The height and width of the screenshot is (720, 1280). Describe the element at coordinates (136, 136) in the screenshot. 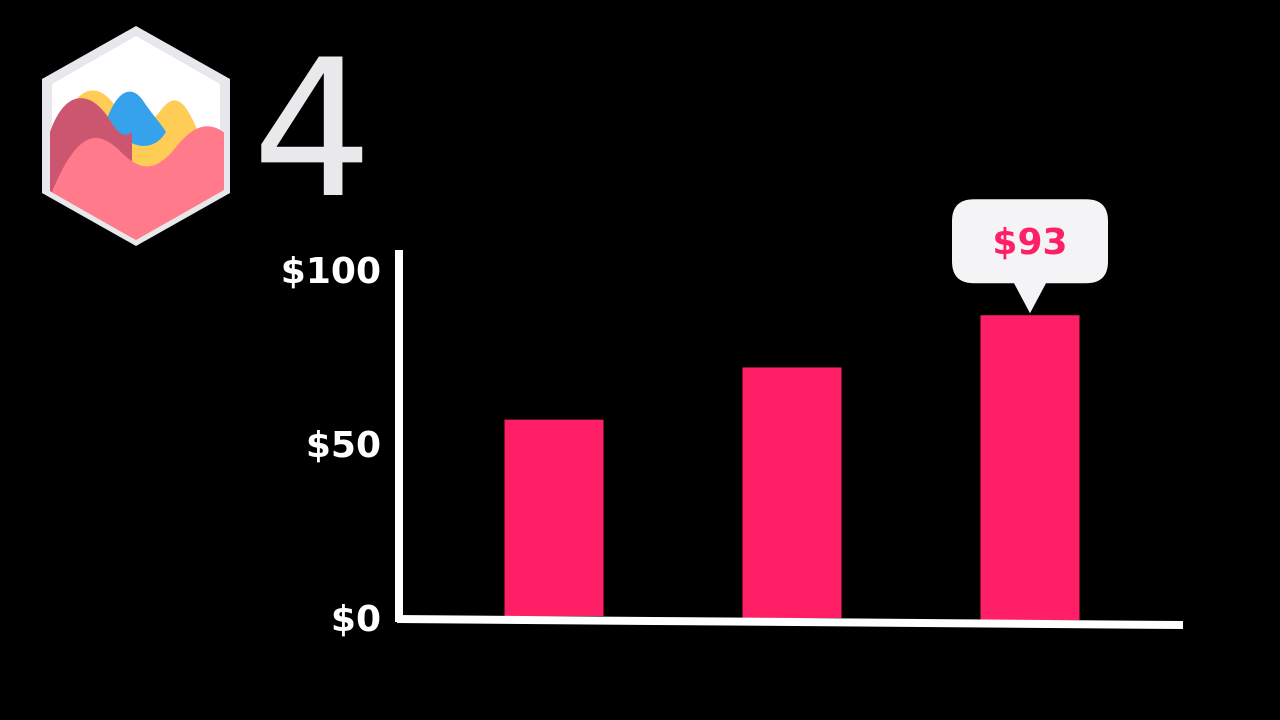

I see `chartjs-logo-icon` at that location.